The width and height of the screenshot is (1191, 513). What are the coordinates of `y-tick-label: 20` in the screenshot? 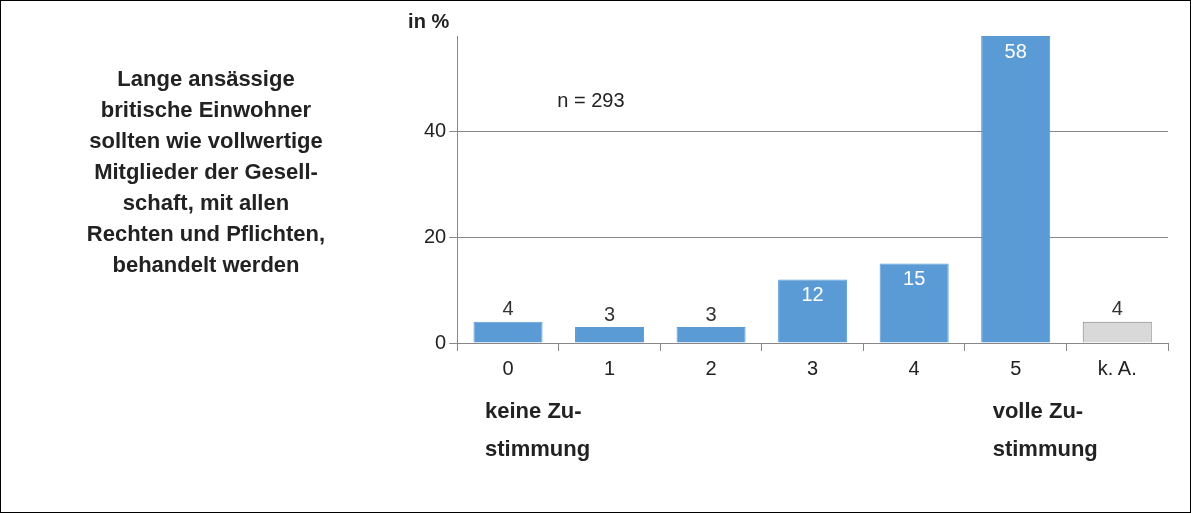 It's located at (435, 235).